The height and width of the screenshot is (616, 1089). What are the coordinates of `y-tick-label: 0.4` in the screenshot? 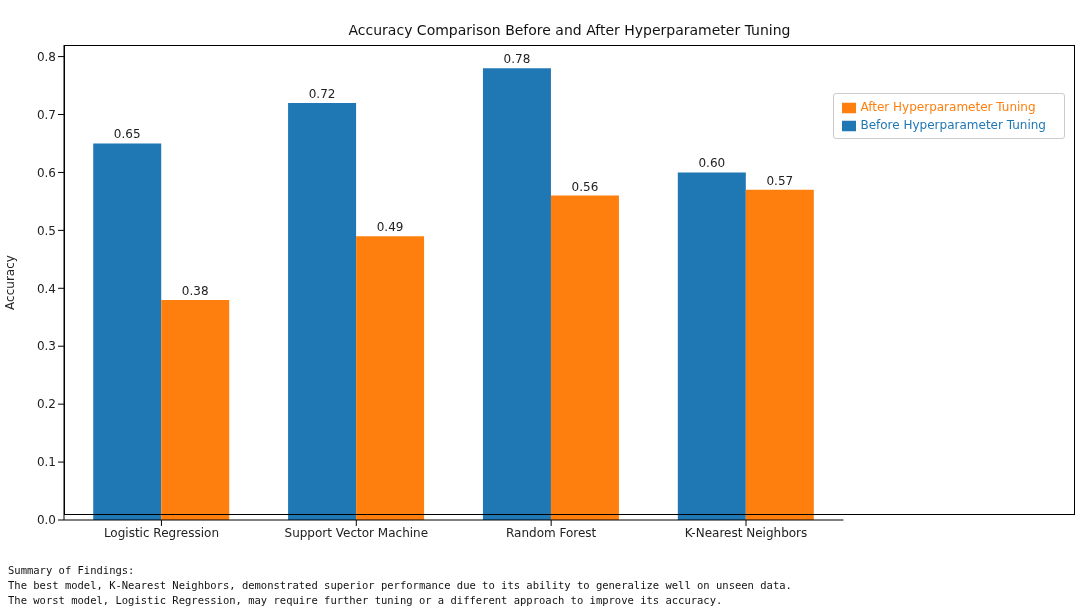 It's located at (46, 288).